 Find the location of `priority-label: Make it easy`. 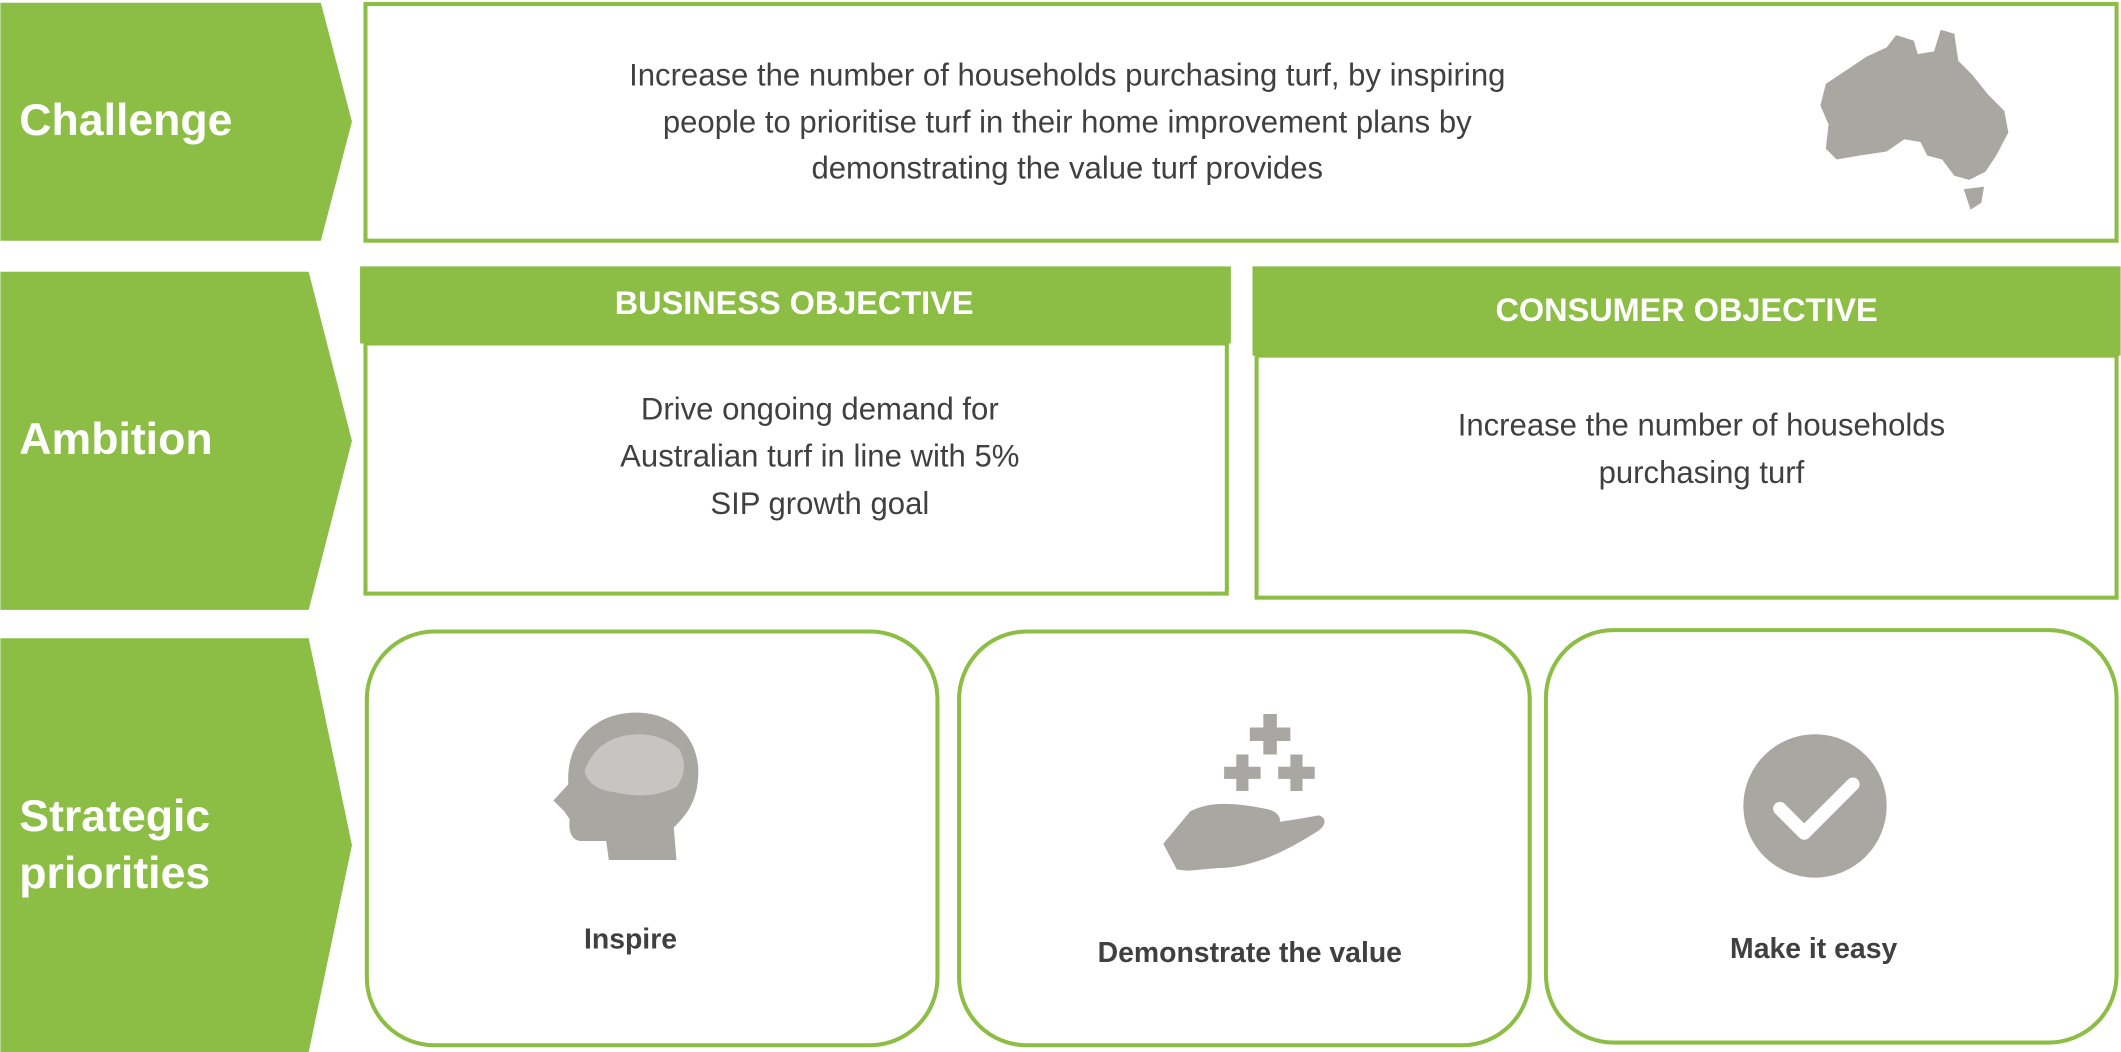

priority-label: Make it easy is located at coordinates (1813, 949).